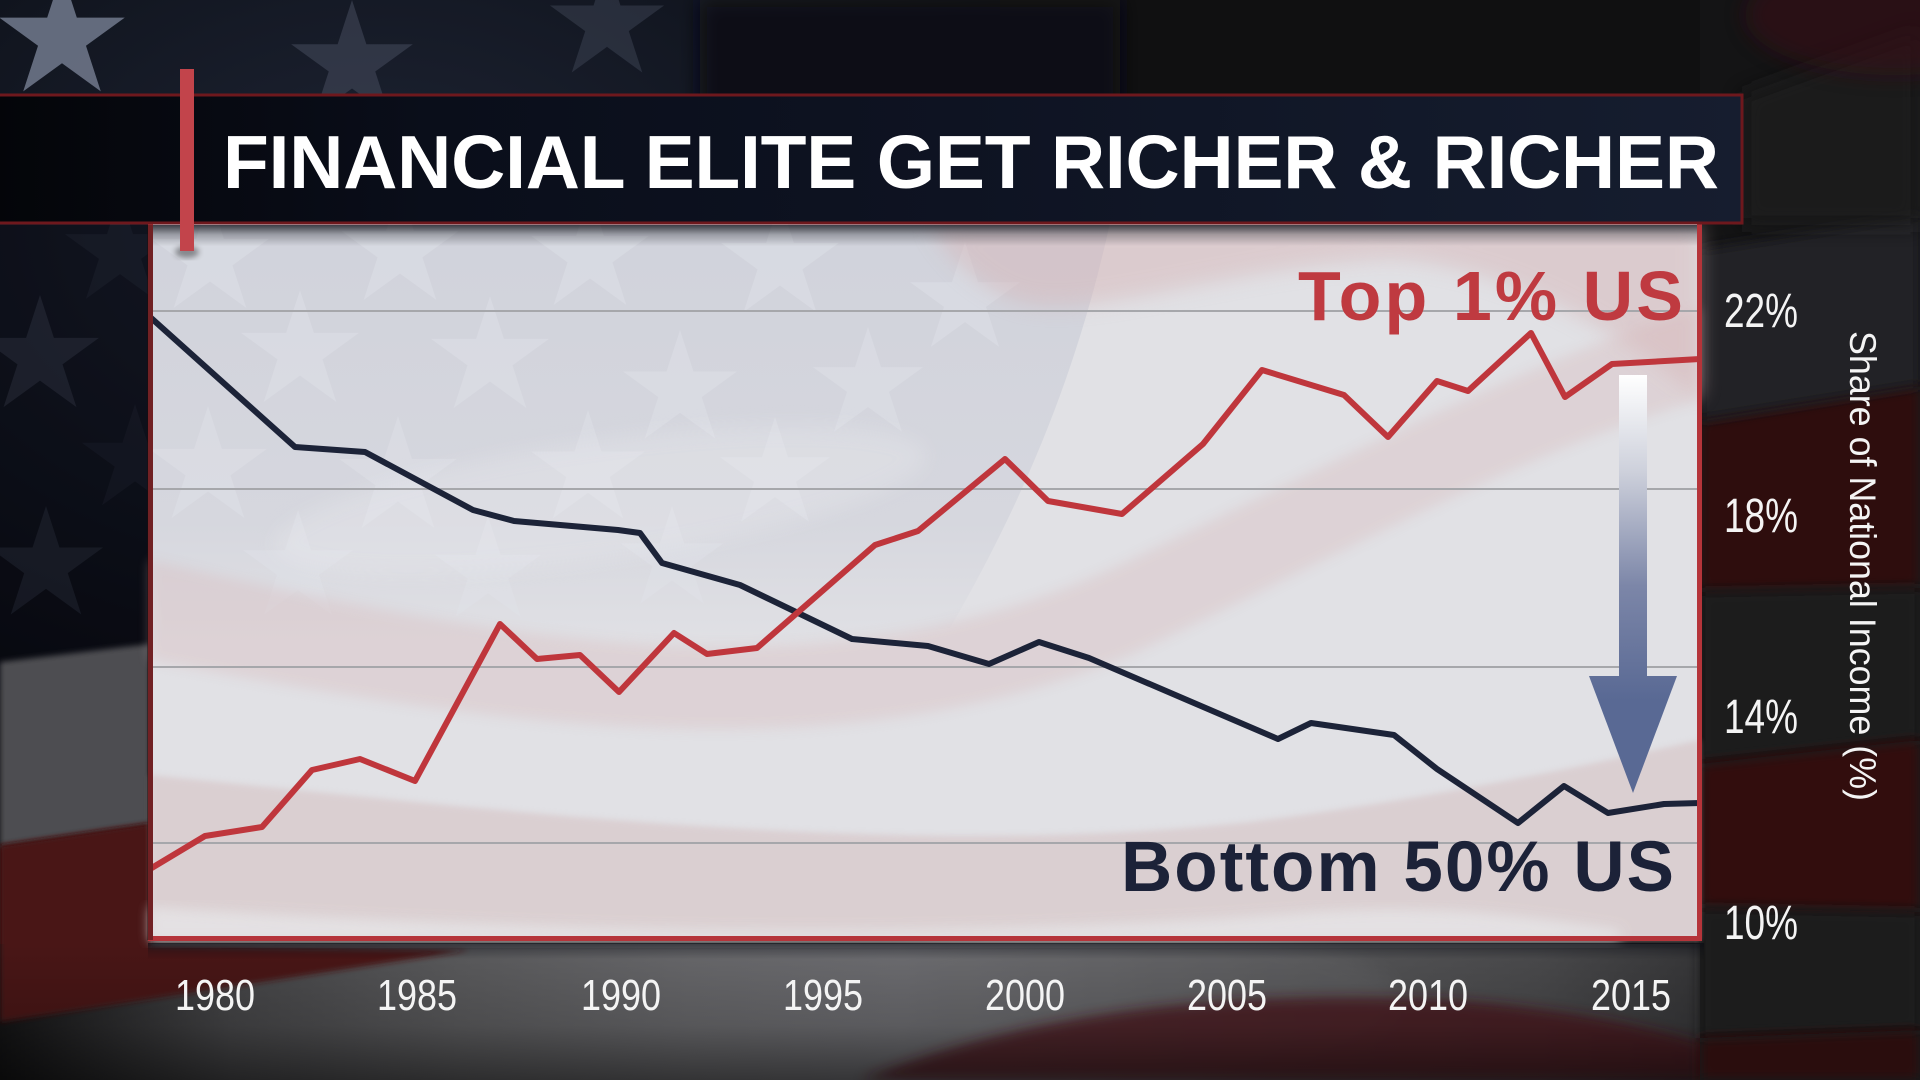 The image size is (1920, 1080). I want to click on svg-text: 2015, so click(1631, 995).